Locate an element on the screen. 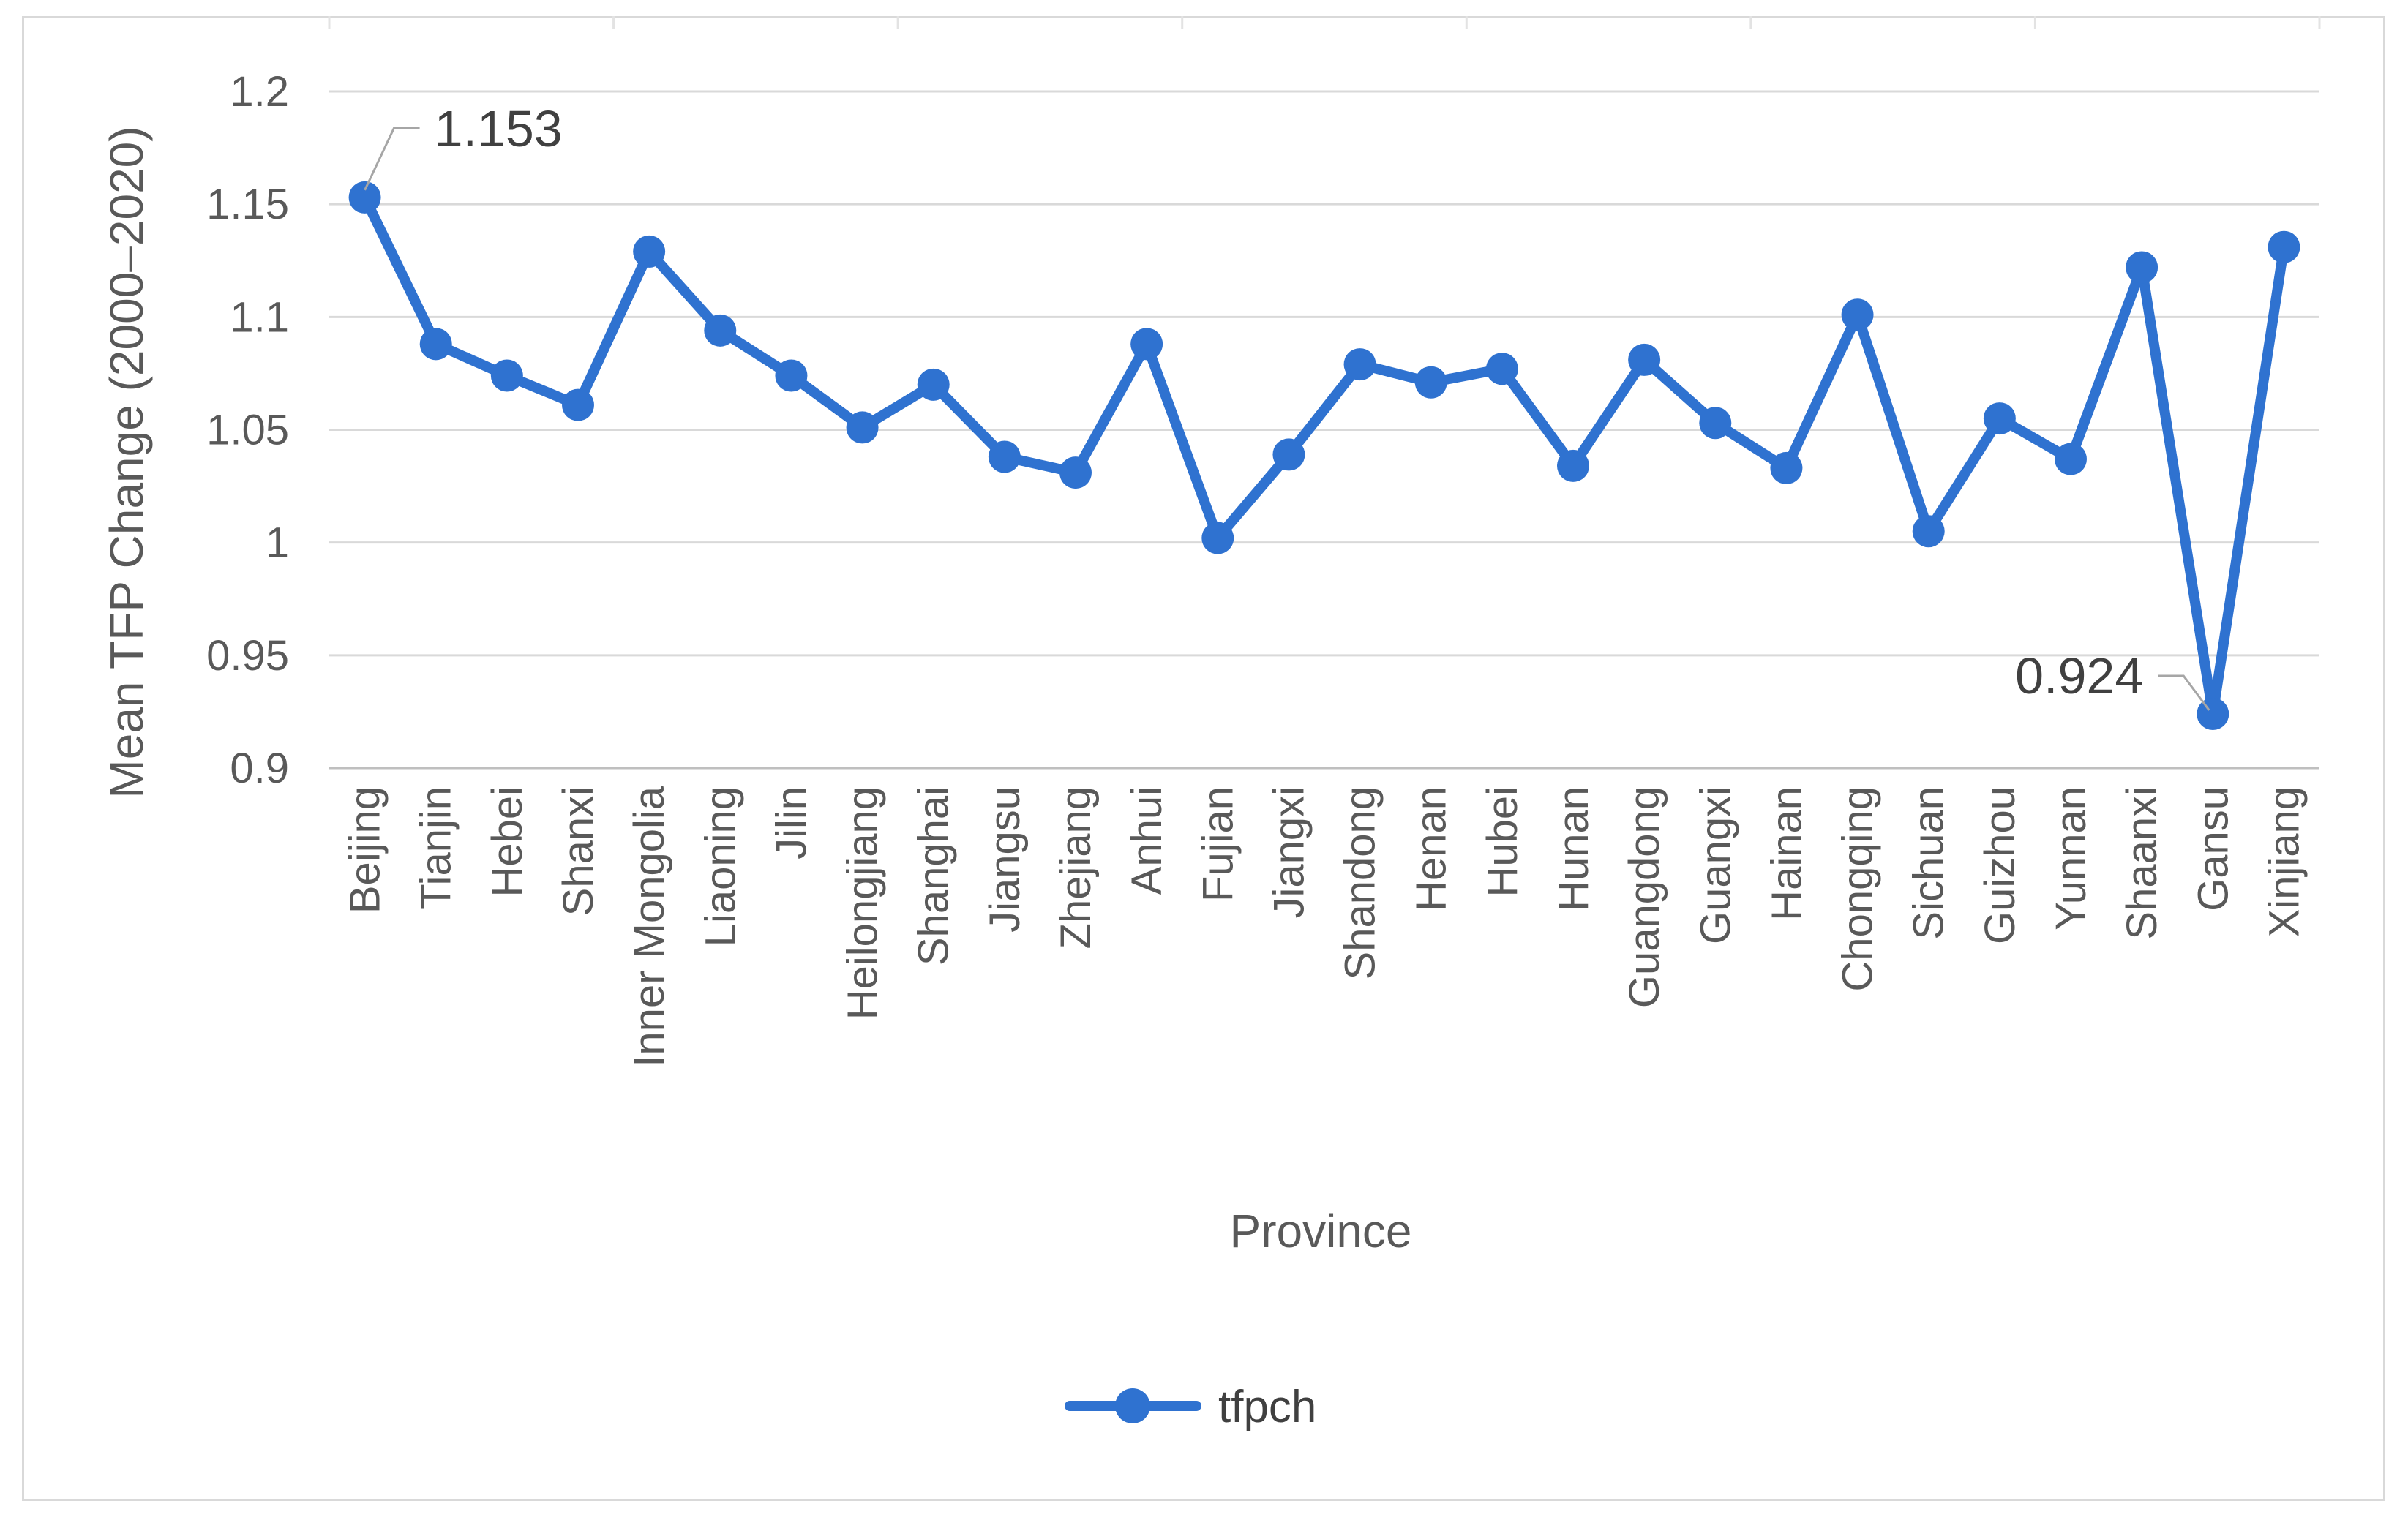 Image resolution: width=2408 pixels, height=1520 pixels. x-tick-label: Xinjiang is located at coordinates (2284, 861).